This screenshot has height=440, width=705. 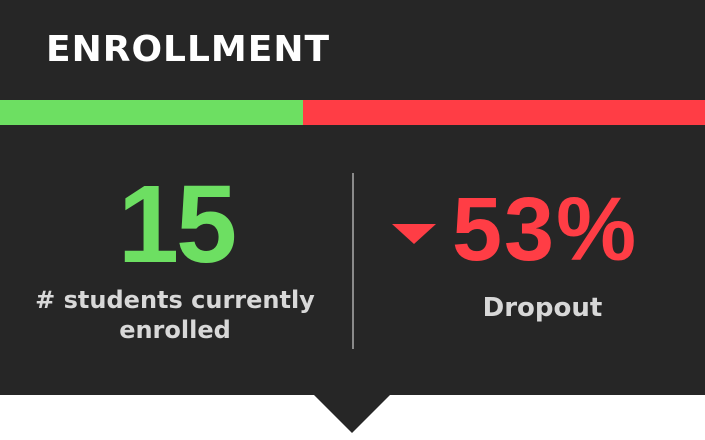 I want to click on stat-divider, so click(x=353, y=261).